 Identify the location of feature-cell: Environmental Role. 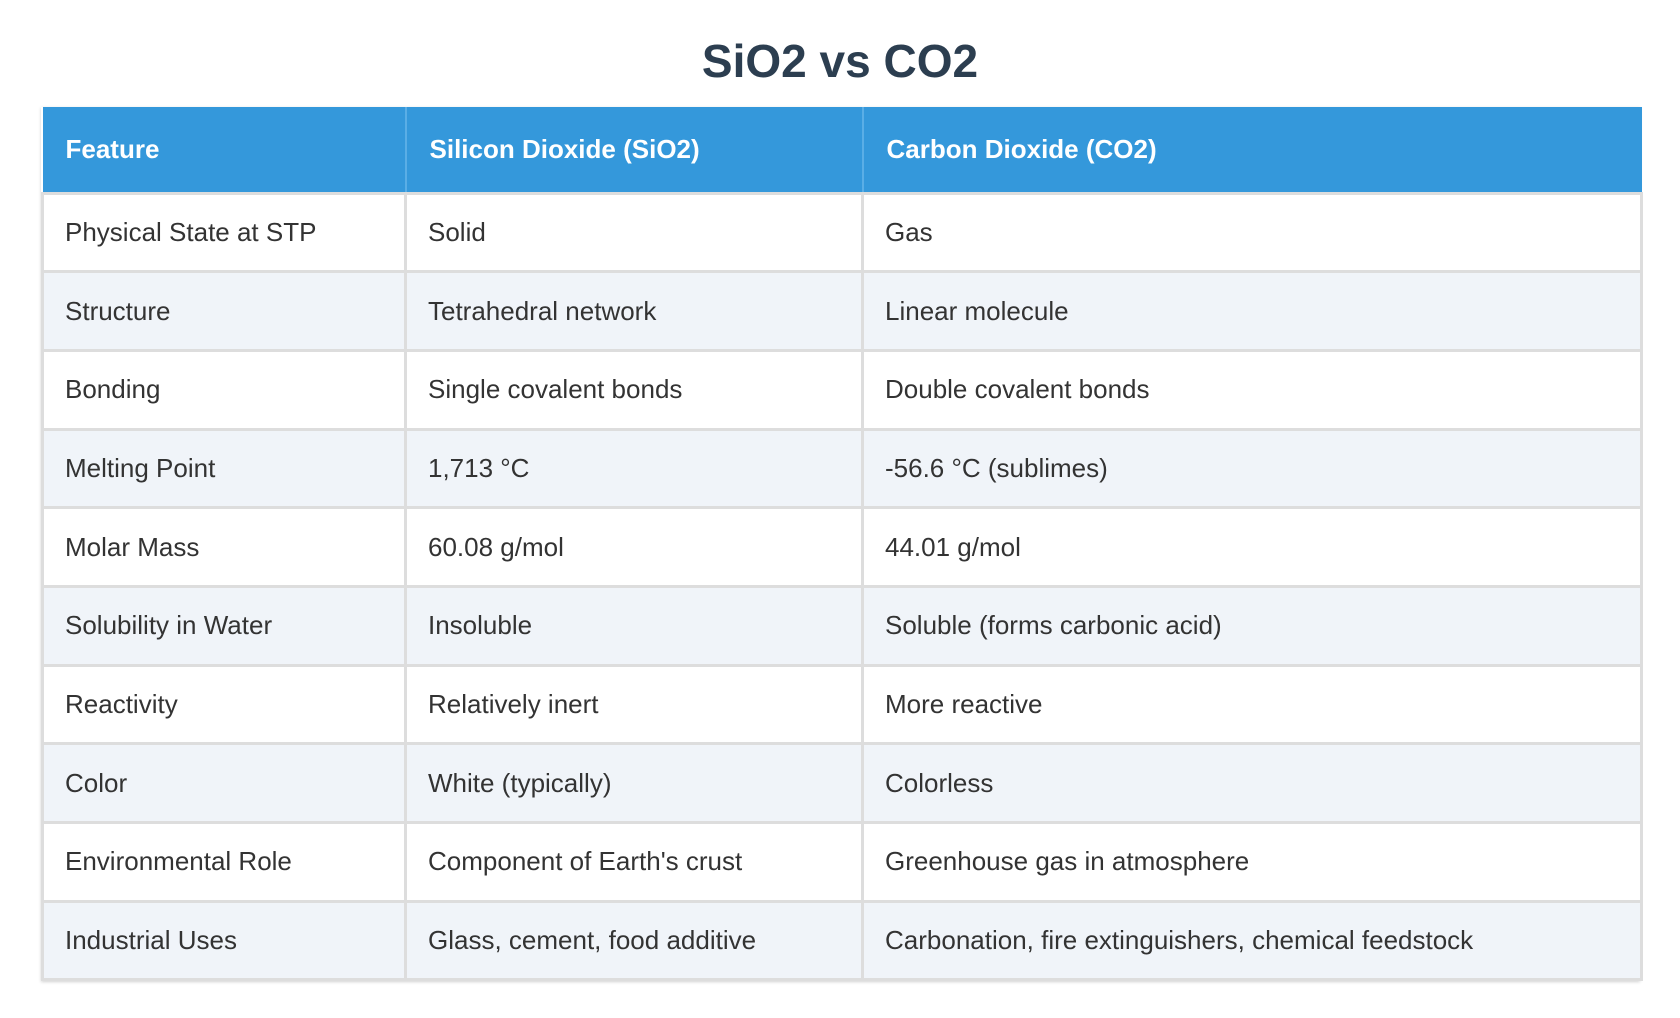
(224, 862).